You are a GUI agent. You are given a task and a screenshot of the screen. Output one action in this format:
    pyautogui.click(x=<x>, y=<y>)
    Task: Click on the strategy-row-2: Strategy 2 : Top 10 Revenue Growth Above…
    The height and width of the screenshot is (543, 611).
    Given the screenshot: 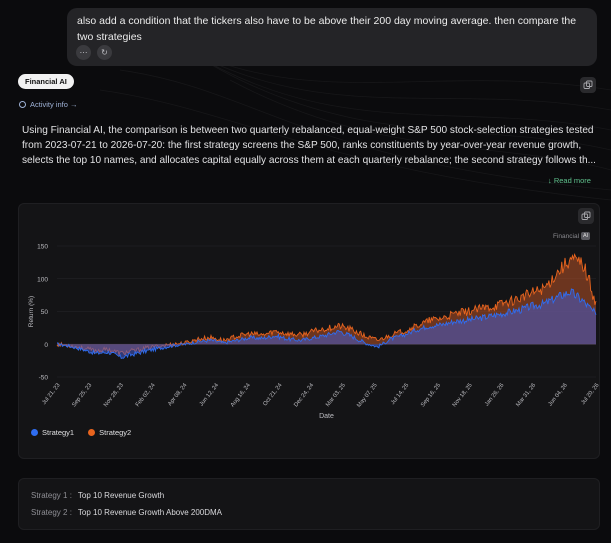 What is the action you would take?
    pyautogui.click(x=126, y=512)
    